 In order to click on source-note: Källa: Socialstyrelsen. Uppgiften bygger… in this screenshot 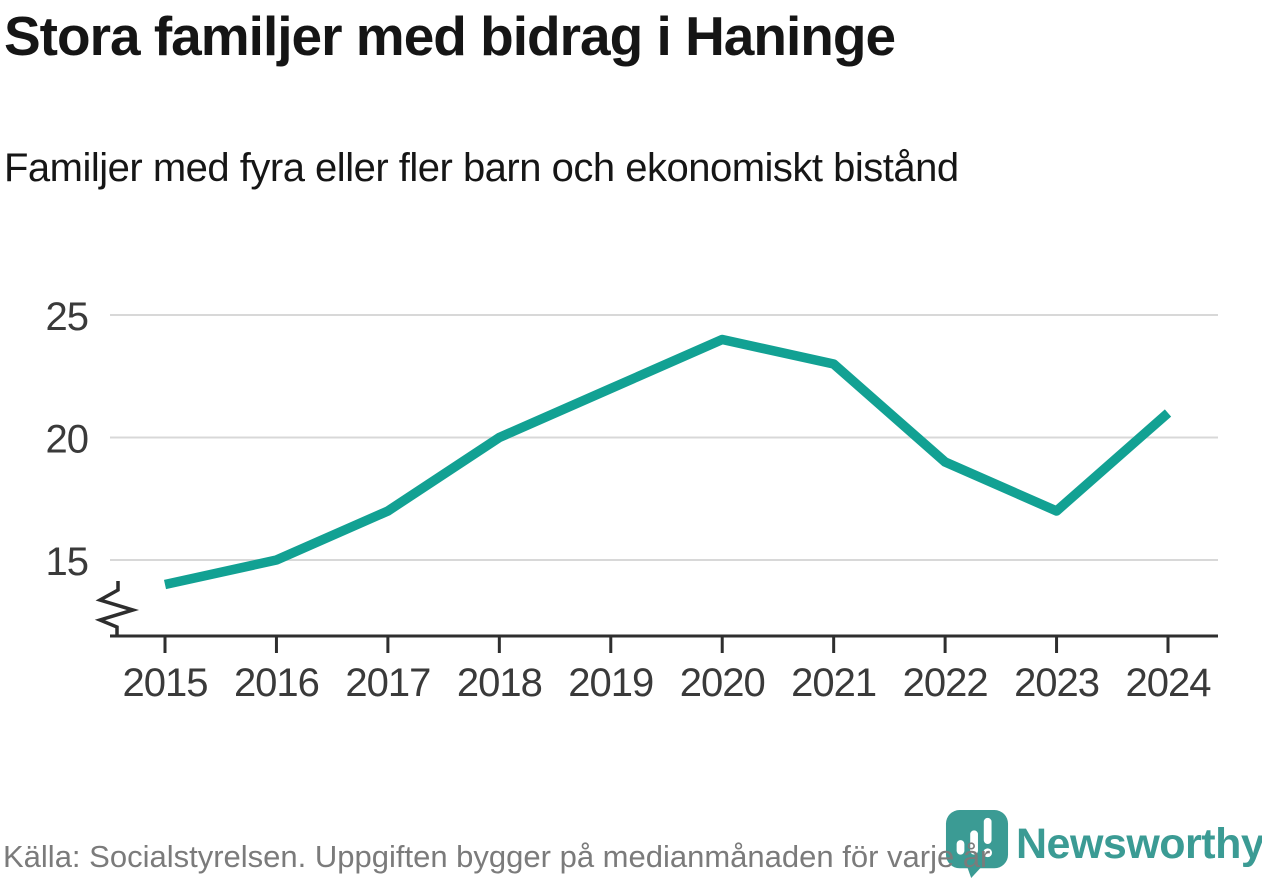, I will do `click(497, 856)`.